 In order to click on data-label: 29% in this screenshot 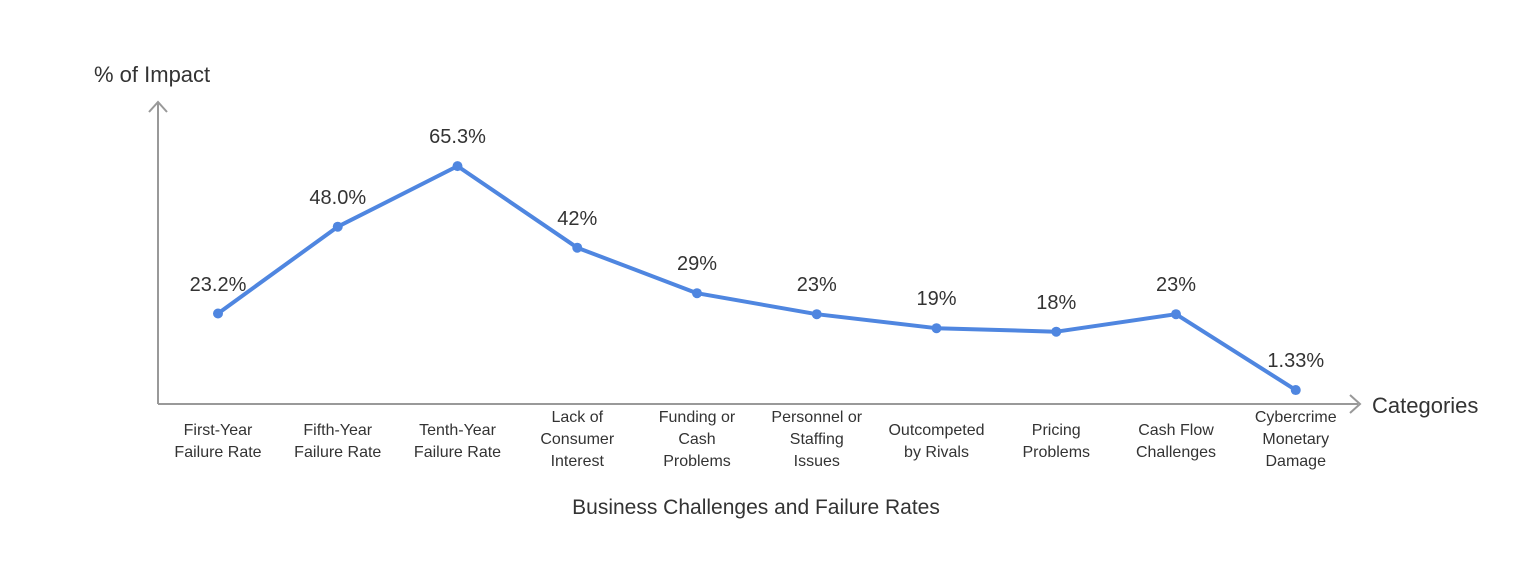, I will do `click(697, 264)`.